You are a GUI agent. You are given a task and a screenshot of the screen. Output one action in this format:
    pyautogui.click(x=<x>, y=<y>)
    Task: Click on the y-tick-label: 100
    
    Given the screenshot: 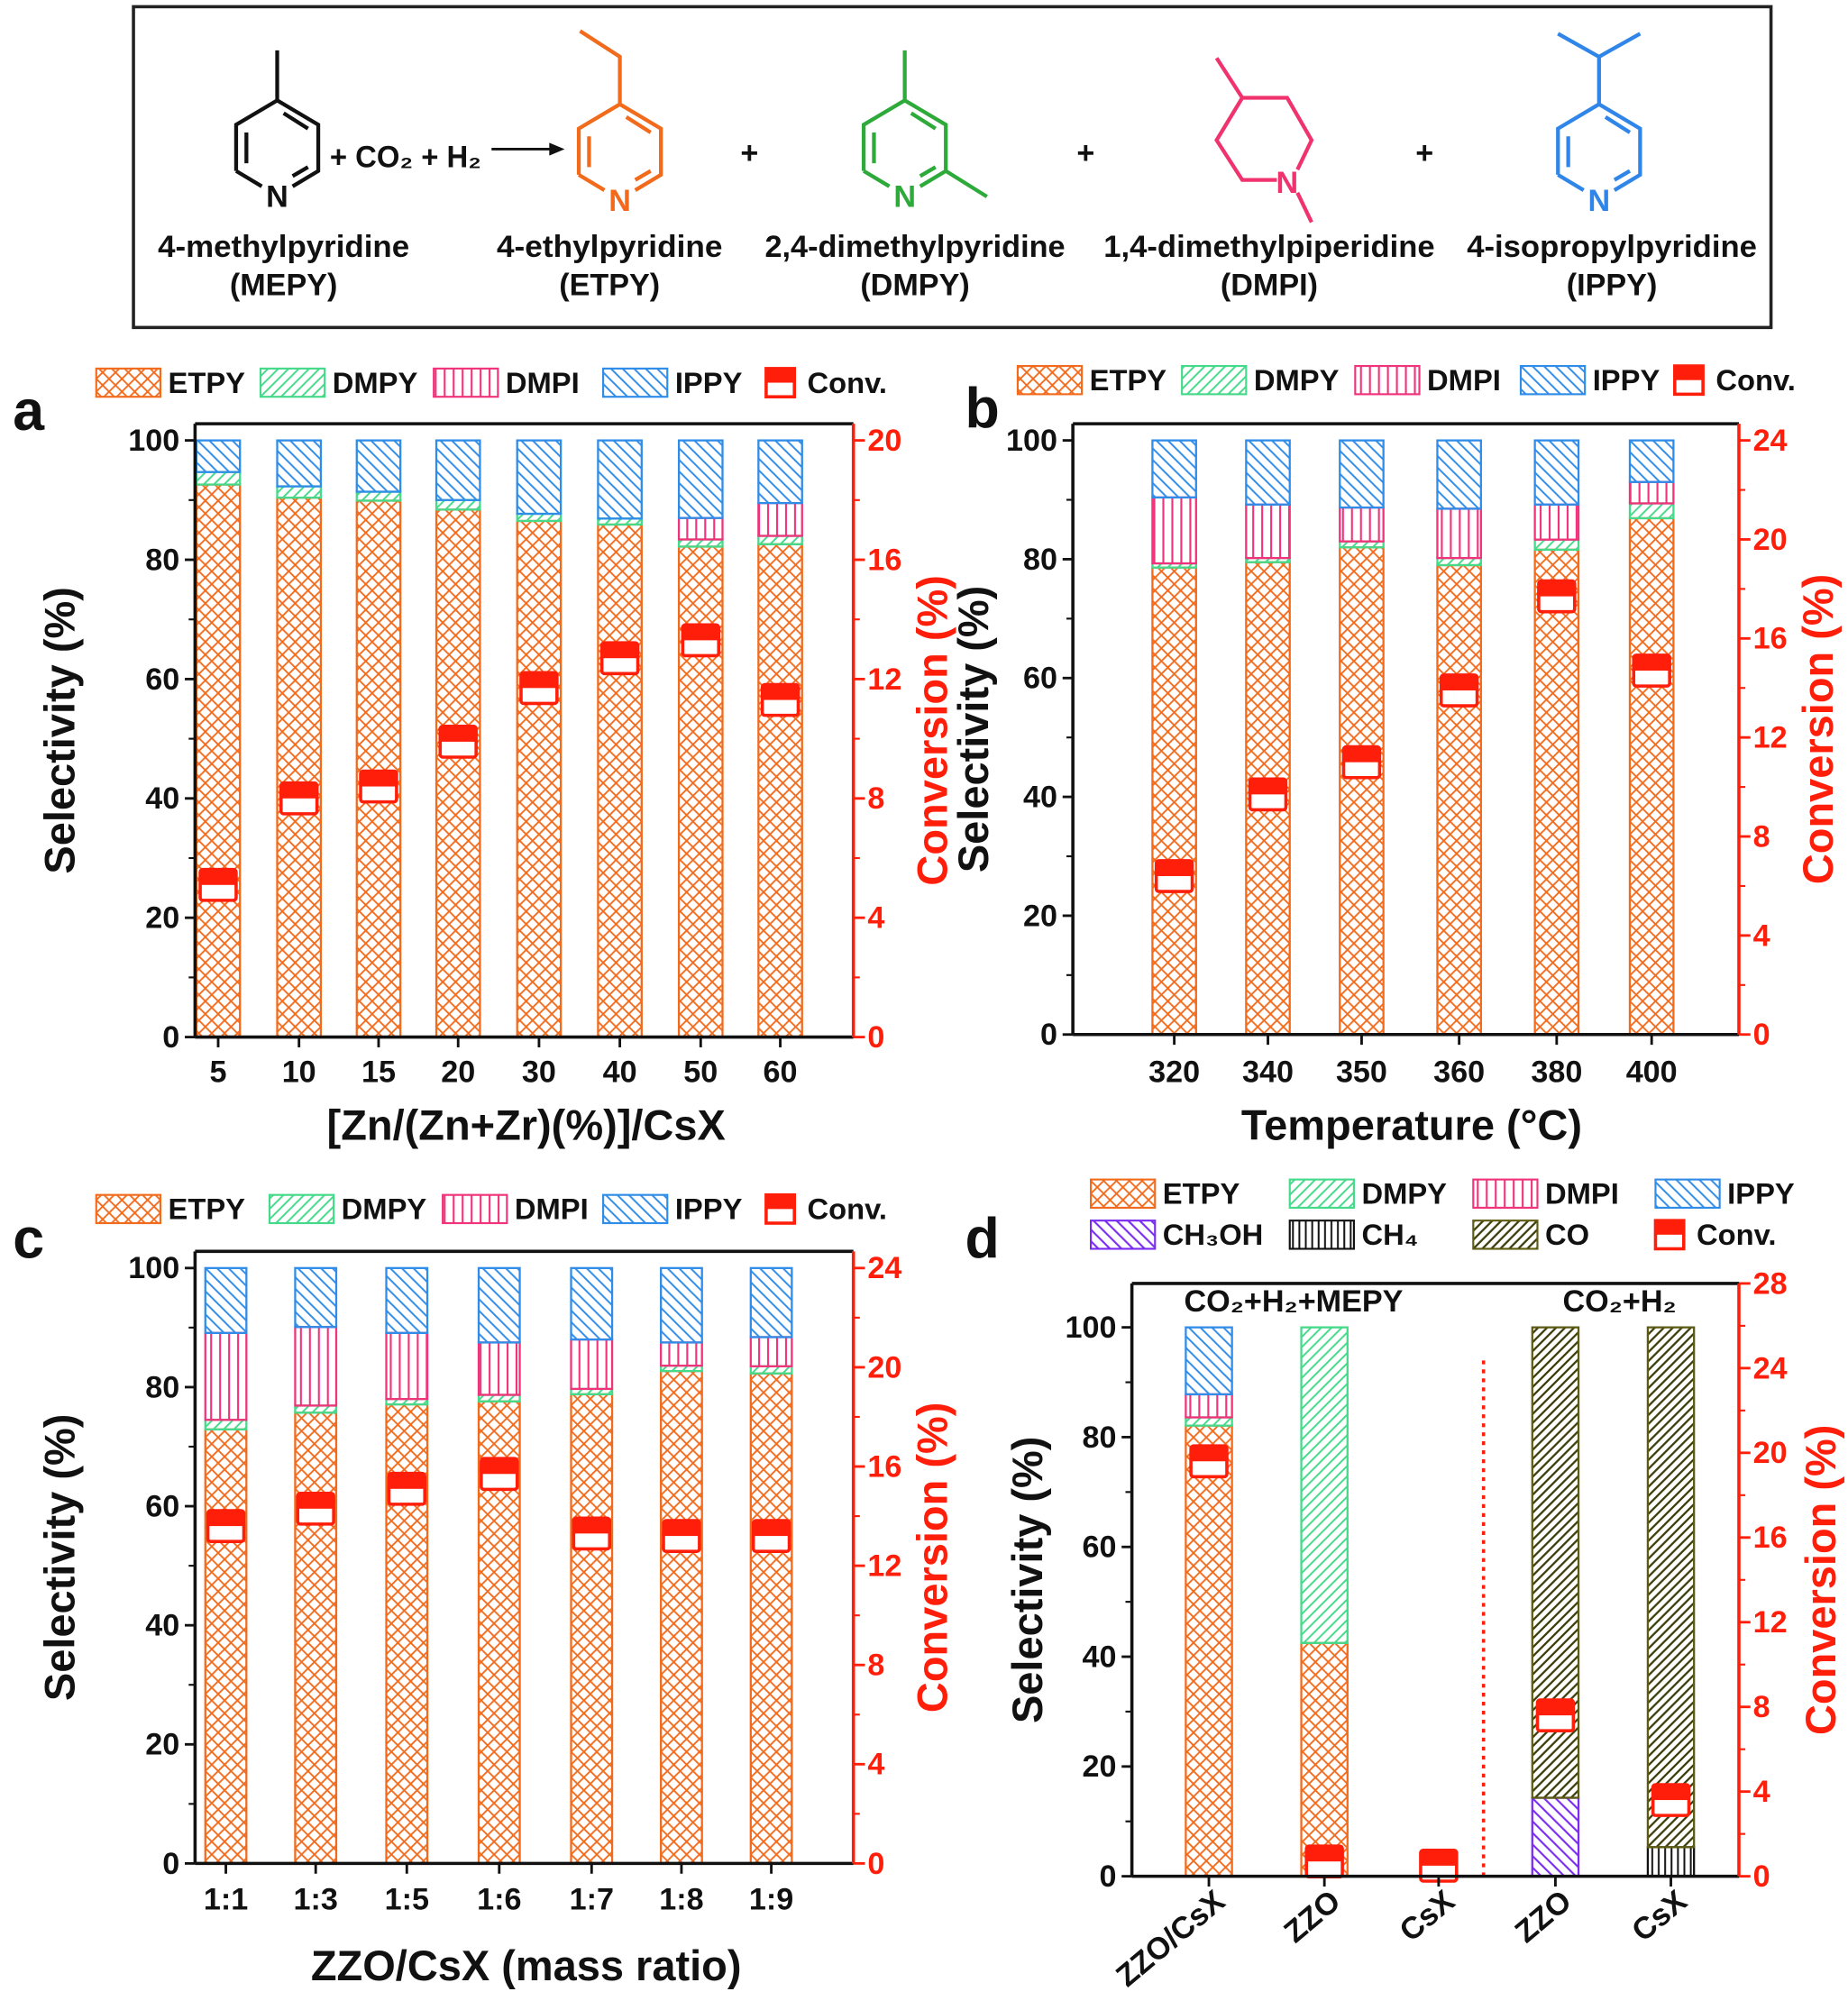 What is the action you would take?
    pyautogui.click(x=1031, y=441)
    